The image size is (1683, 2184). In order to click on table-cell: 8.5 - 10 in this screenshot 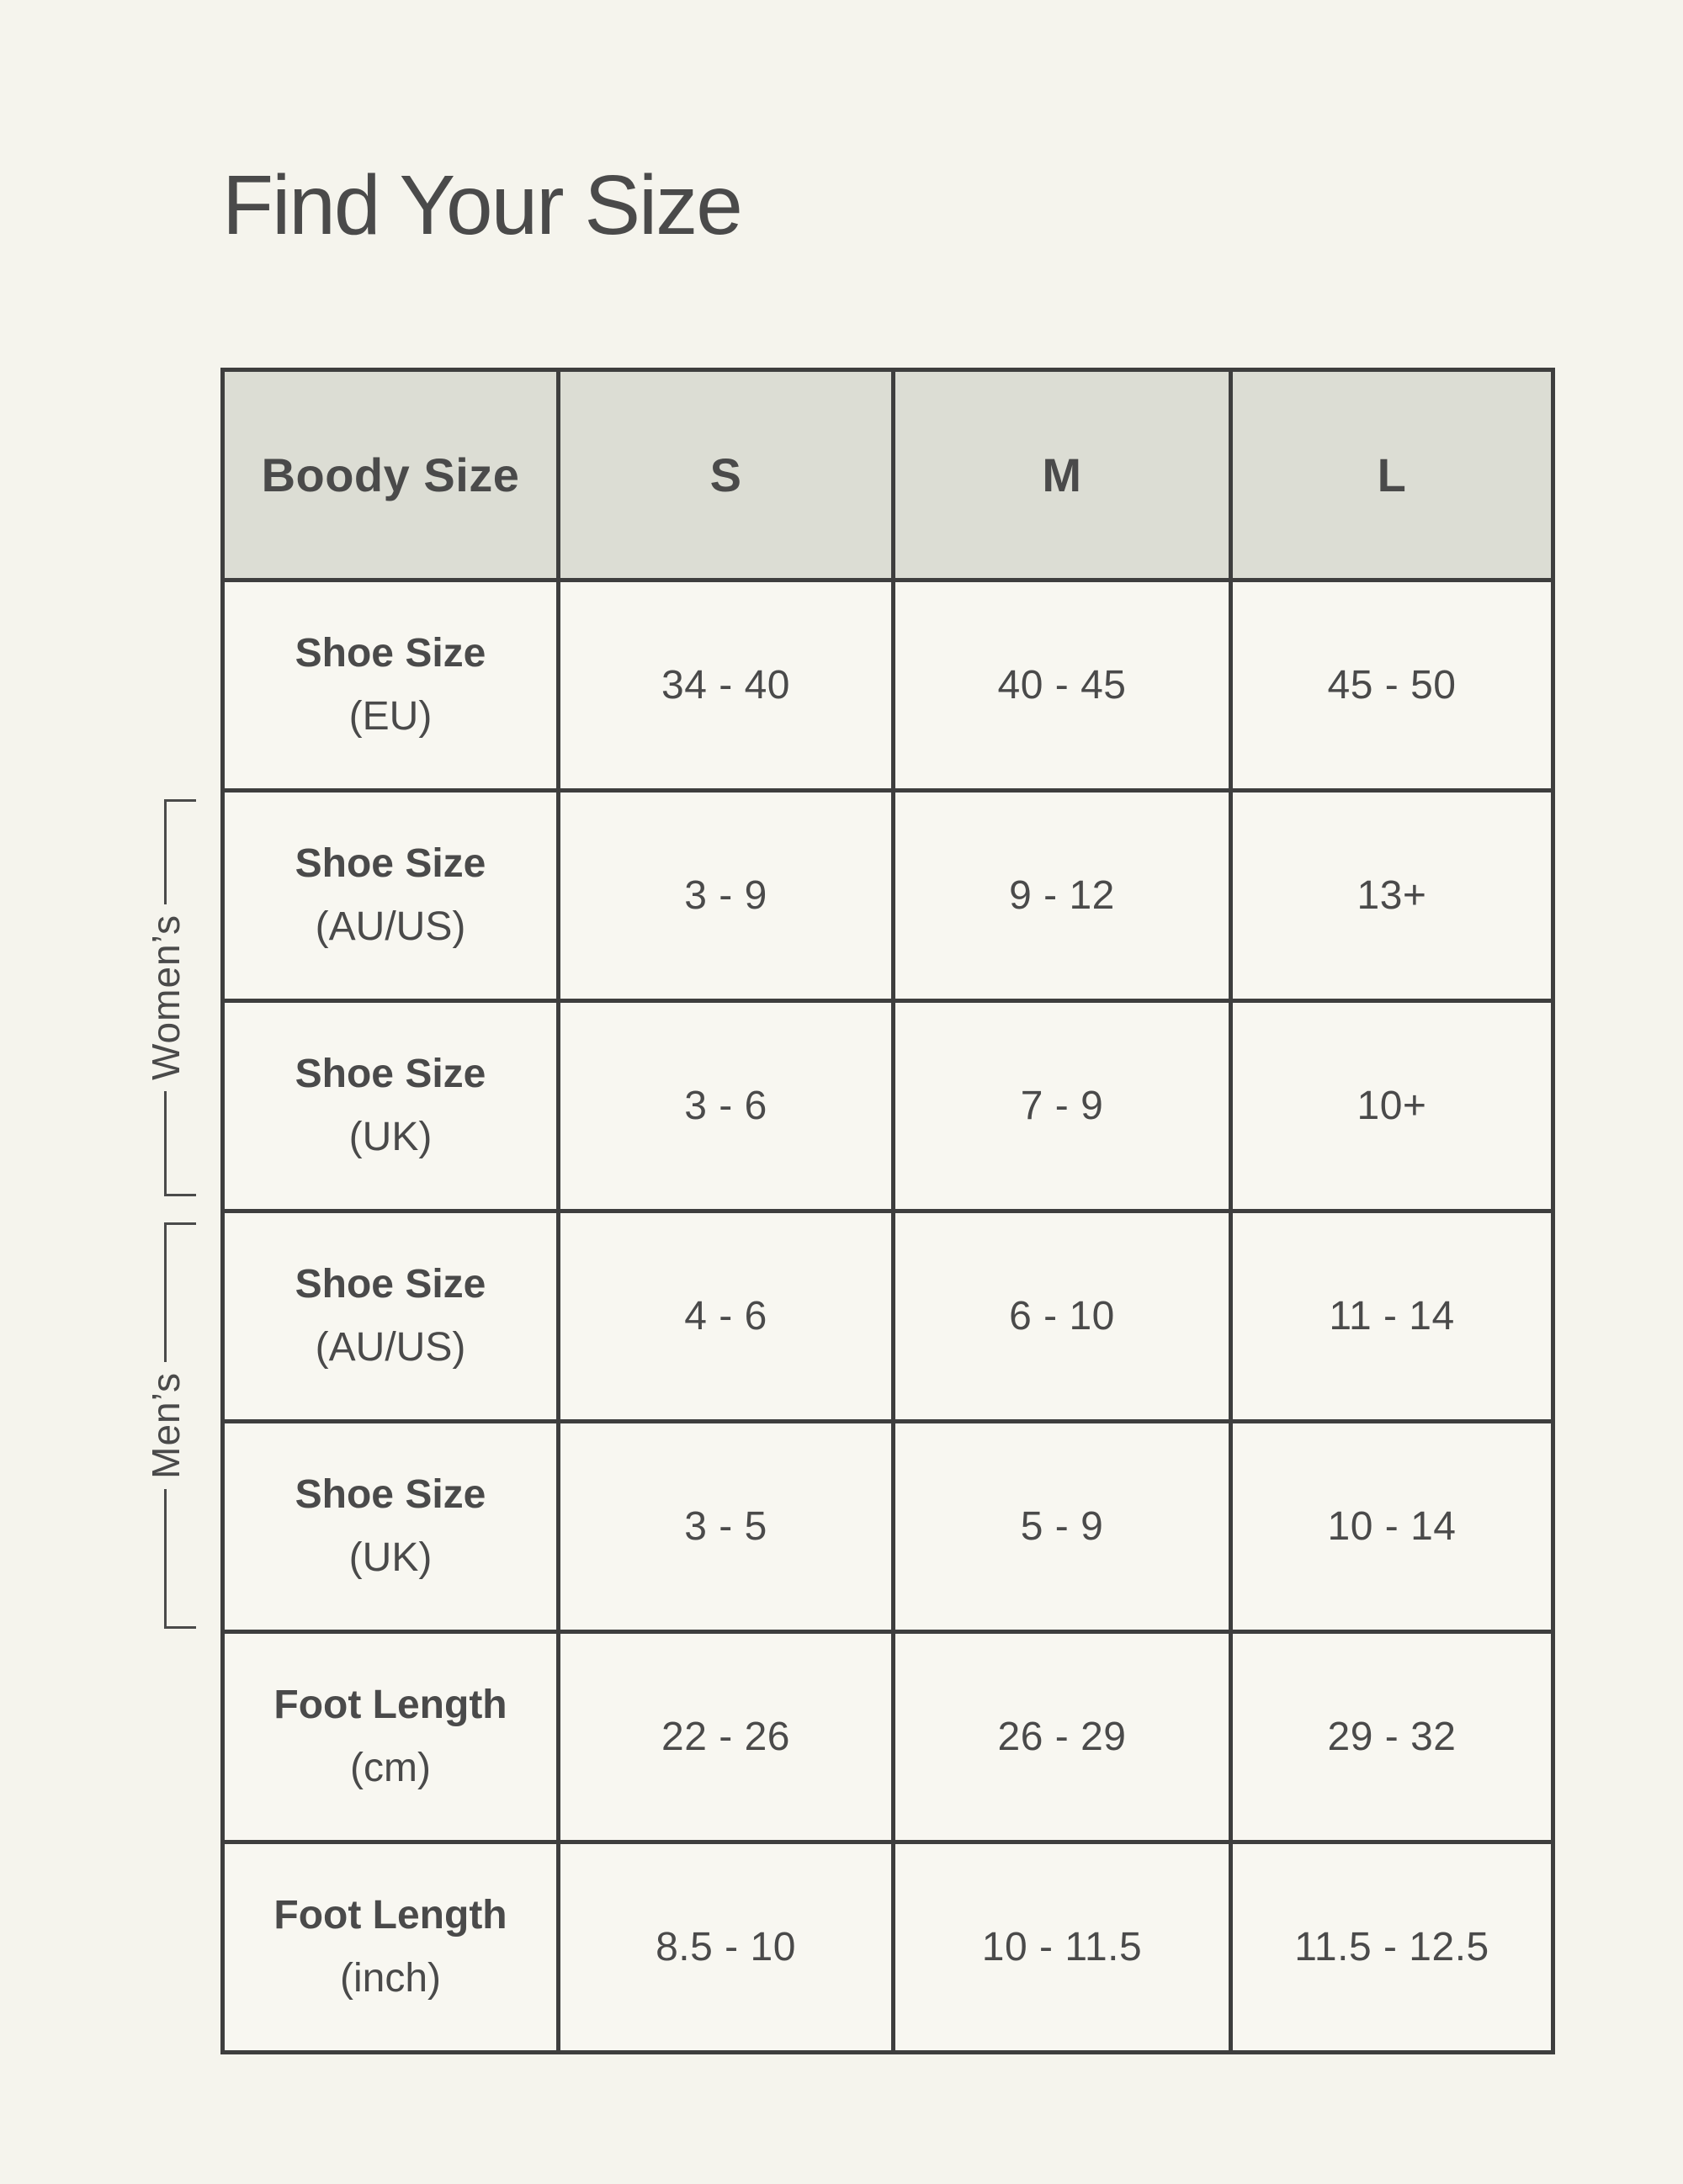, I will do `click(725, 1947)`.